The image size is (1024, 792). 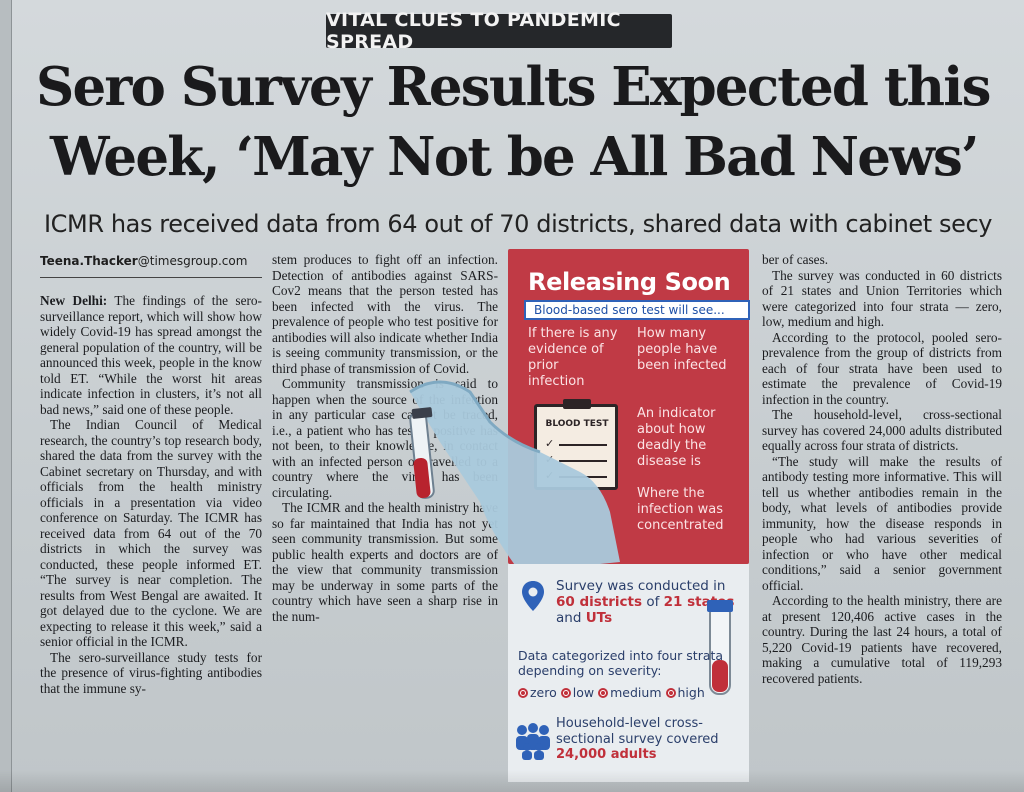 I want to click on byline: Teena.Thacker@timesgroup.com, so click(x=155, y=261).